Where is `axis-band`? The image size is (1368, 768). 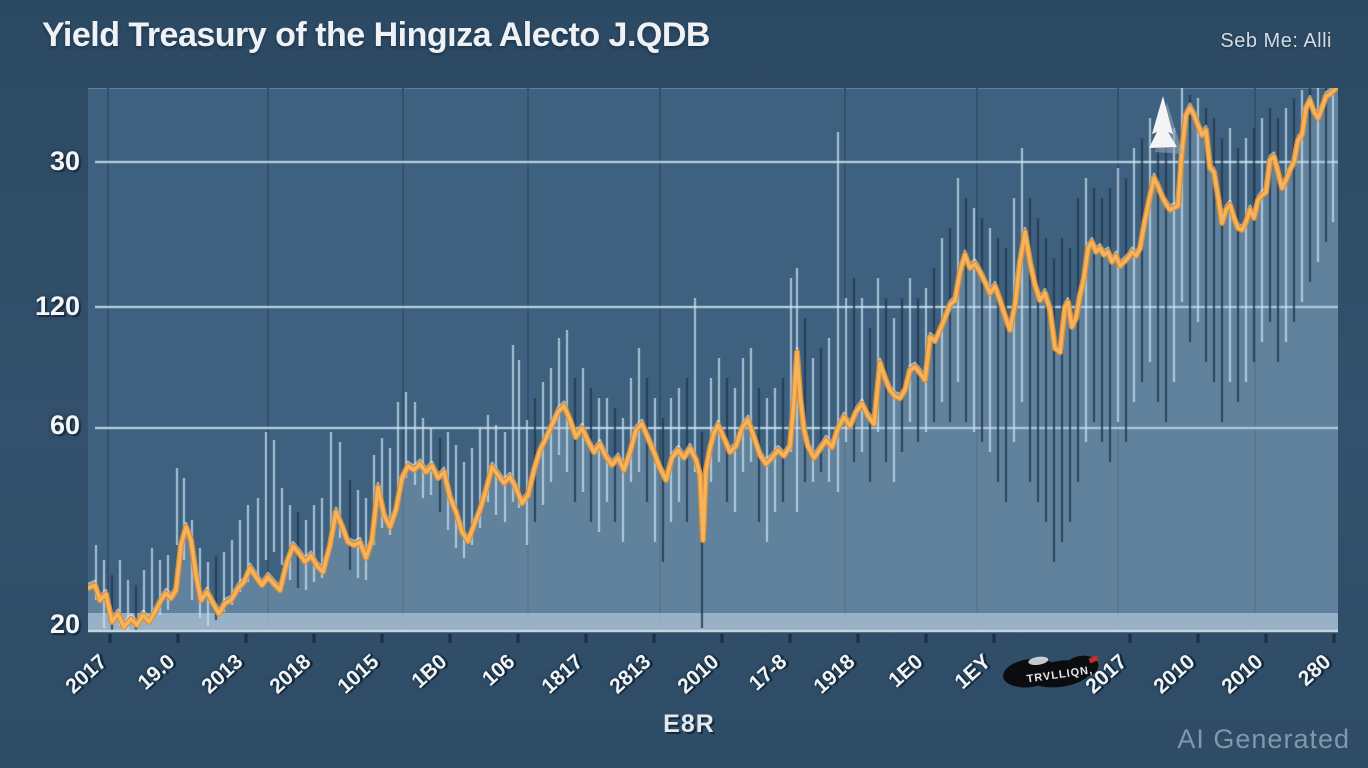
axis-band is located at coordinates (713, 622).